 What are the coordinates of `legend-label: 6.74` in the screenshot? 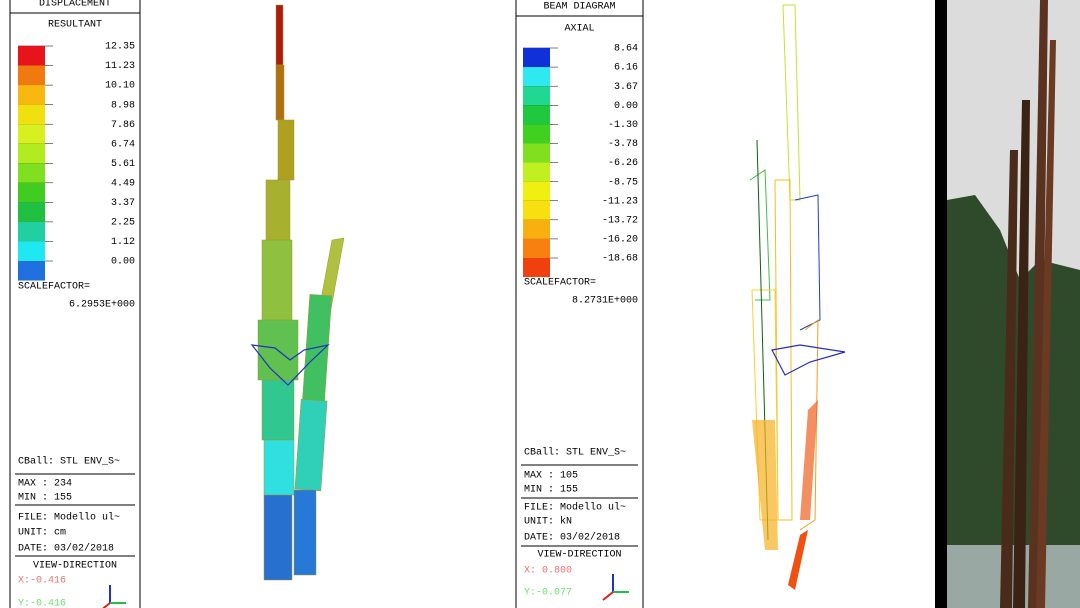 It's located at (123, 144).